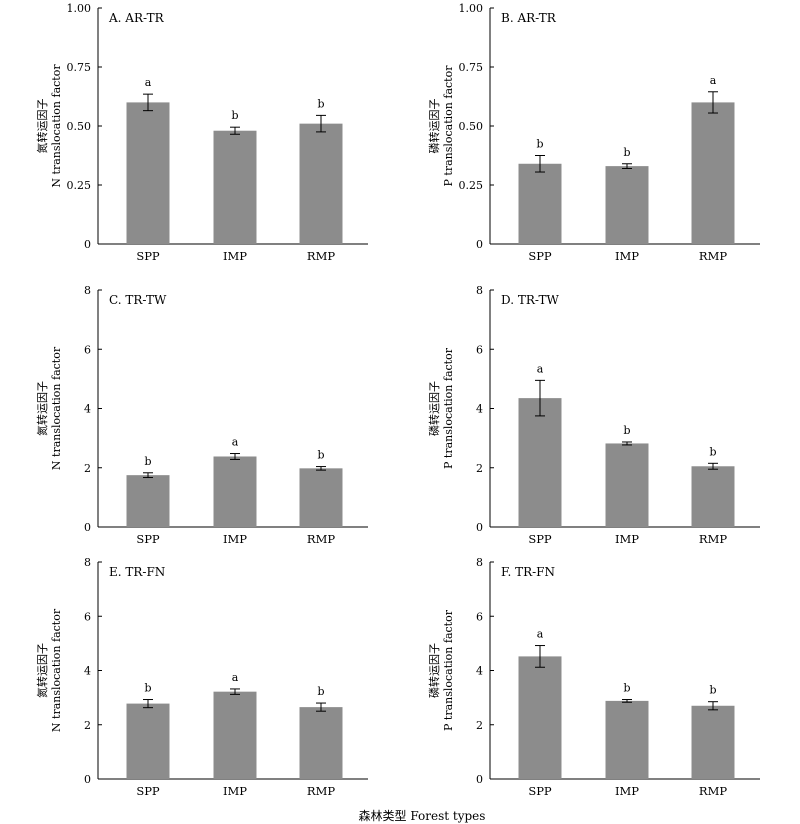 The image size is (800, 824). What do you see at coordinates (137, 572) in the screenshot?
I see `panel-title: E. TR-FN` at bounding box center [137, 572].